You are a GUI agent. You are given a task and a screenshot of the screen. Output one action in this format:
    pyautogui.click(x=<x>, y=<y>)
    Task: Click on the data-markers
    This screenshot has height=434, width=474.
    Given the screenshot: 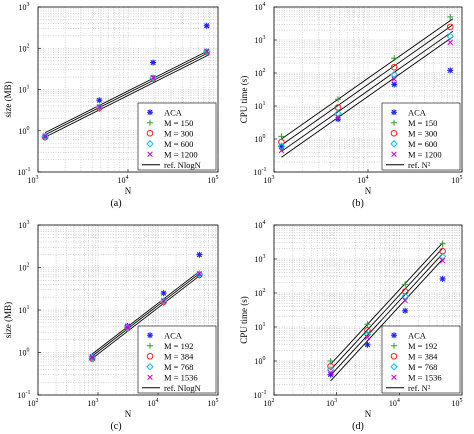 What is the action you would take?
    pyautogui.click(x=365, y=83)
    